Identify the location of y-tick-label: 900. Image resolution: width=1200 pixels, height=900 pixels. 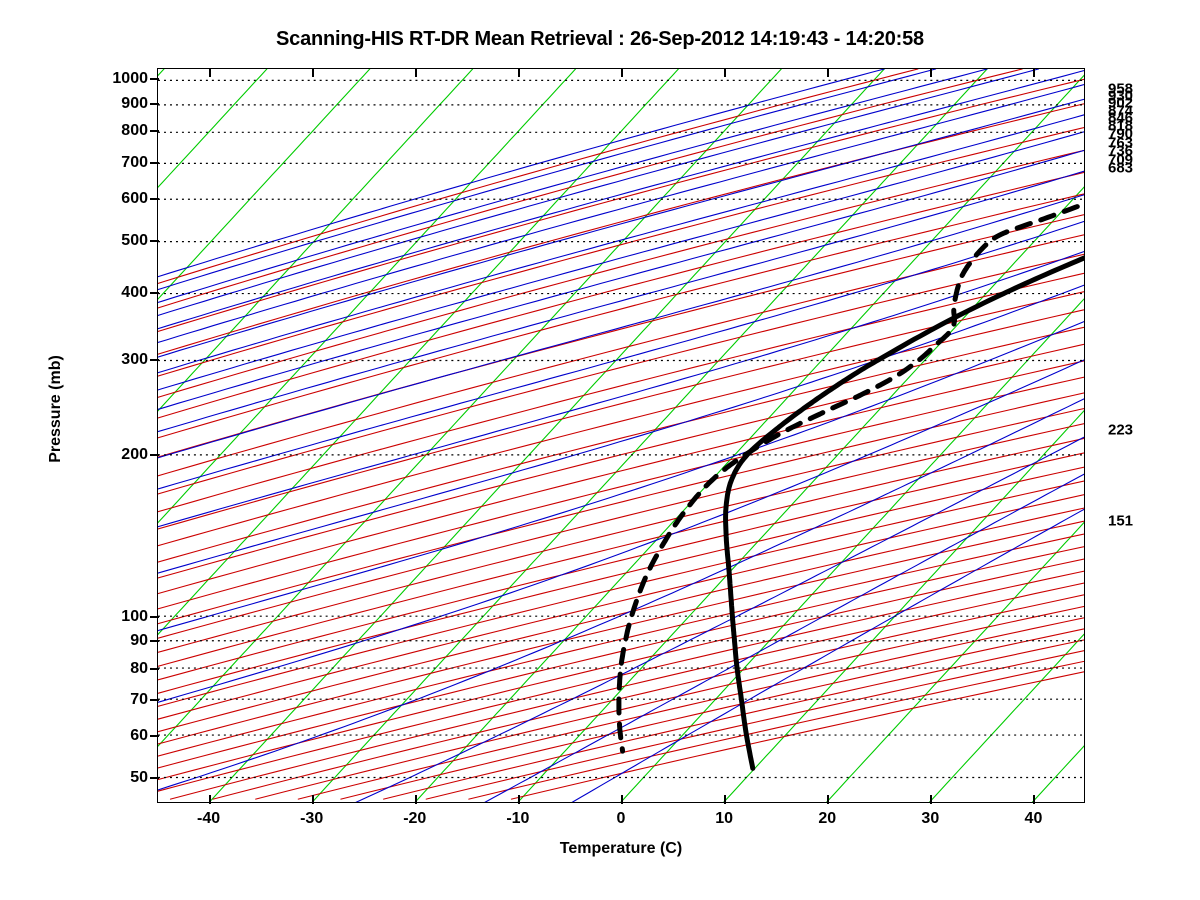
(134, 103).